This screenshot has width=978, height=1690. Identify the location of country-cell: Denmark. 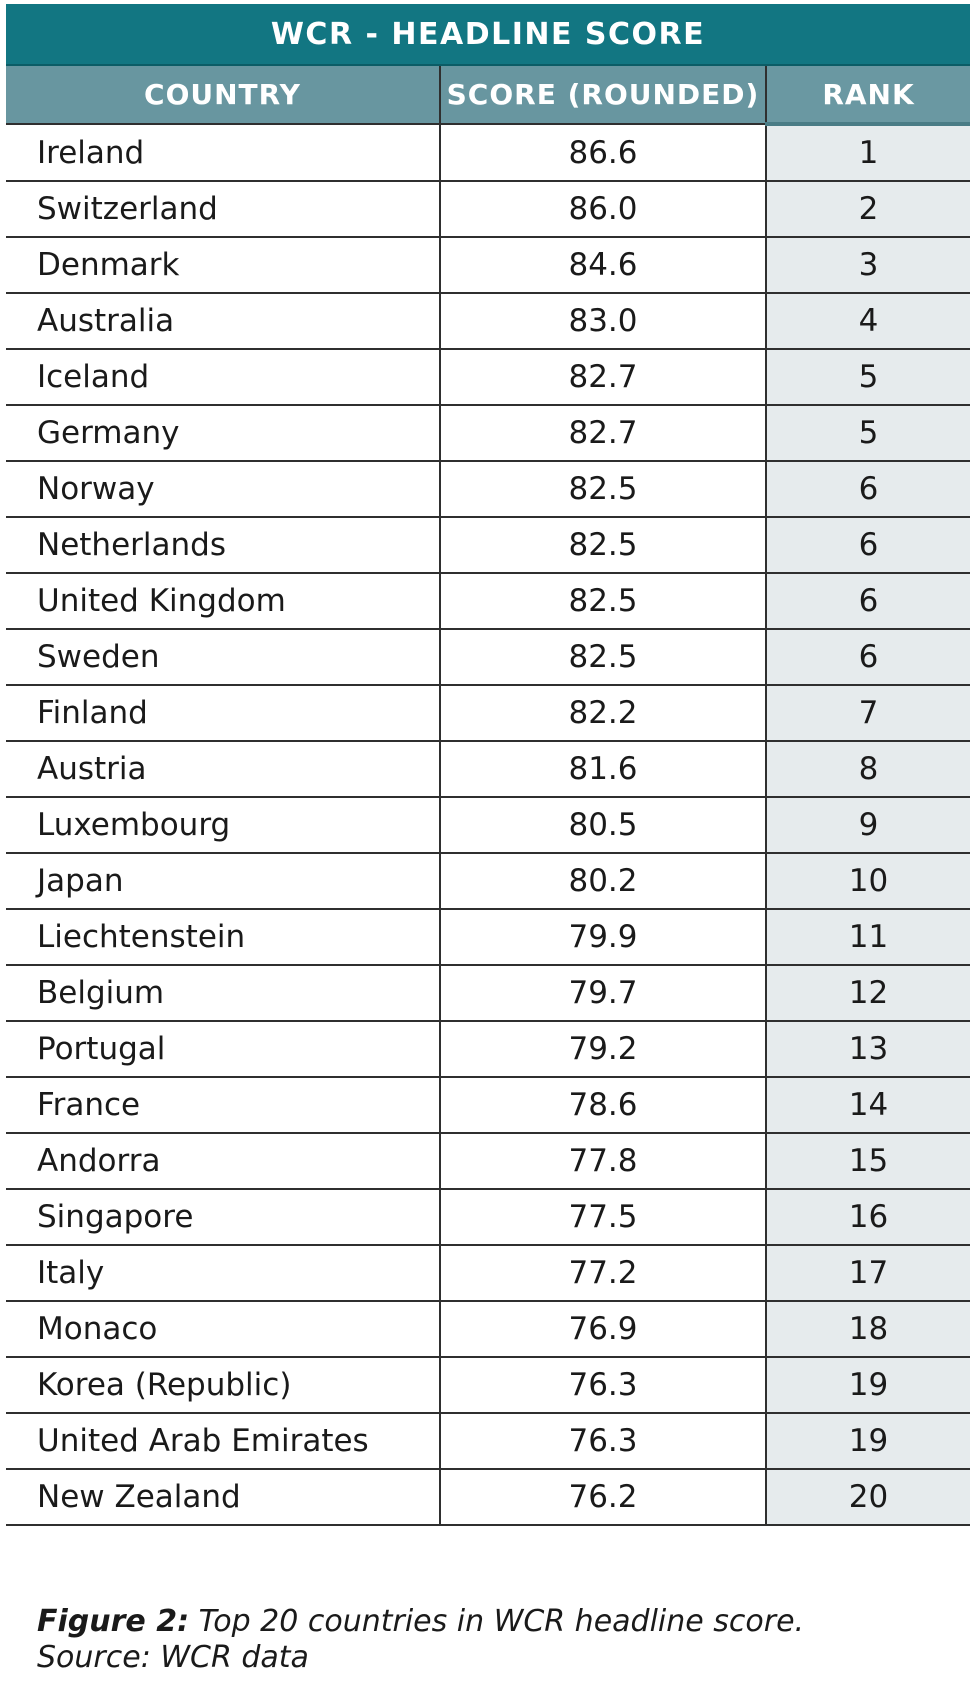
(223, 265).